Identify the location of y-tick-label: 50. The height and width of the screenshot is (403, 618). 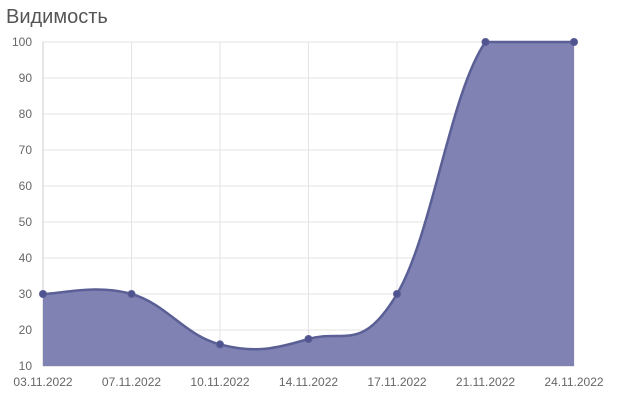
(26, 222).